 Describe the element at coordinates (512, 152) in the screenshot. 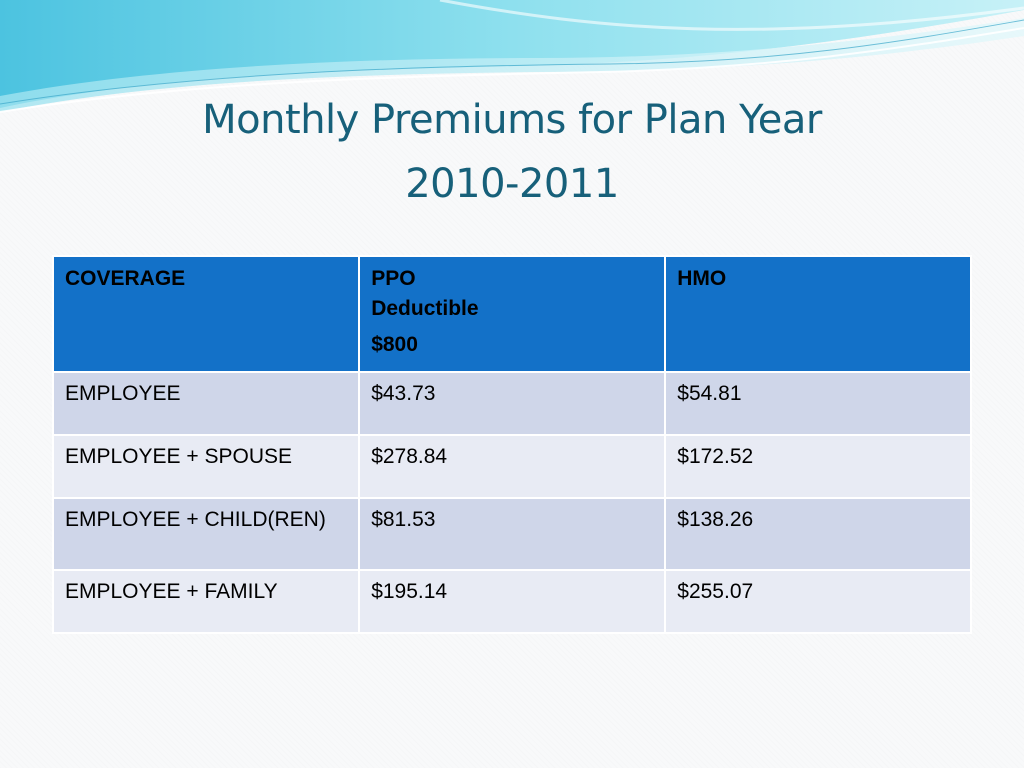

I see `slide-title: Monthly Premiums for Plan Year 2010-2011` at that location.